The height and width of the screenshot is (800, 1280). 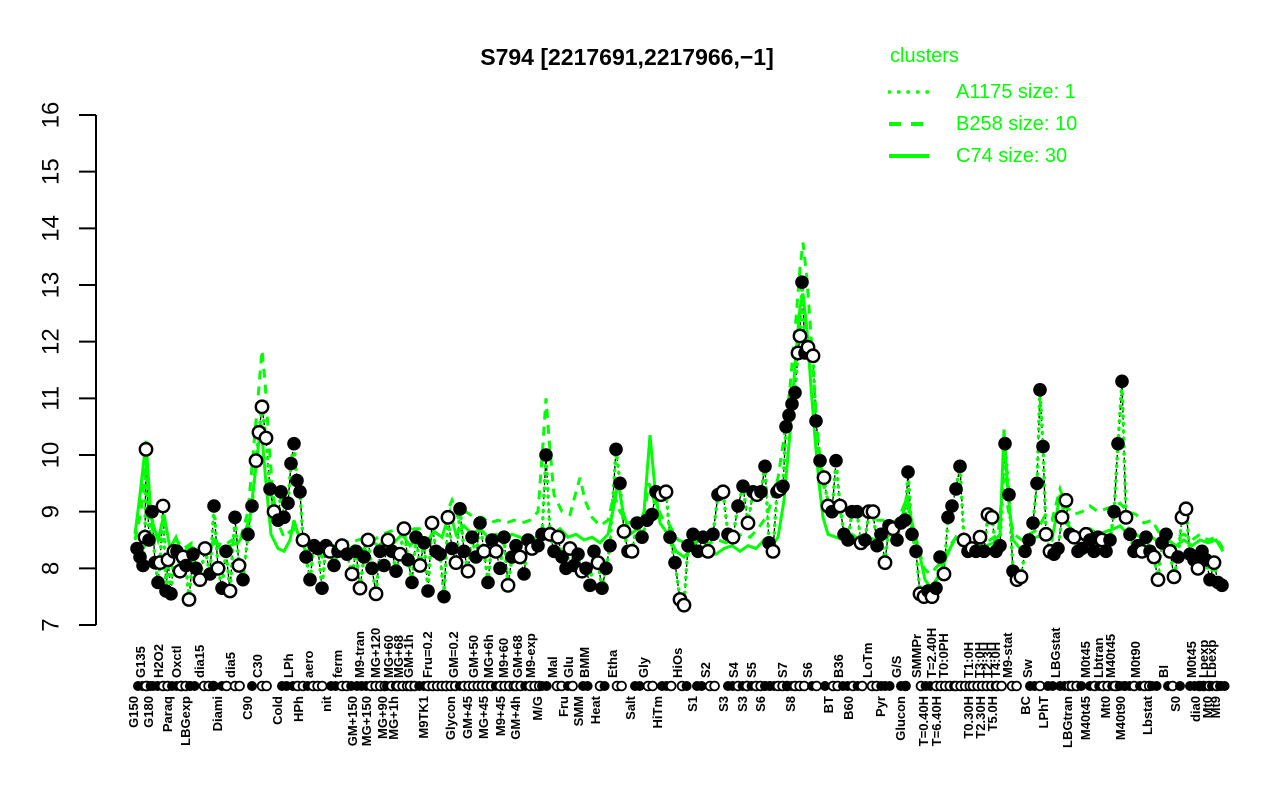 I want to click on x-axis-label-bottom: LPhT, so click(x=1043, y=712).